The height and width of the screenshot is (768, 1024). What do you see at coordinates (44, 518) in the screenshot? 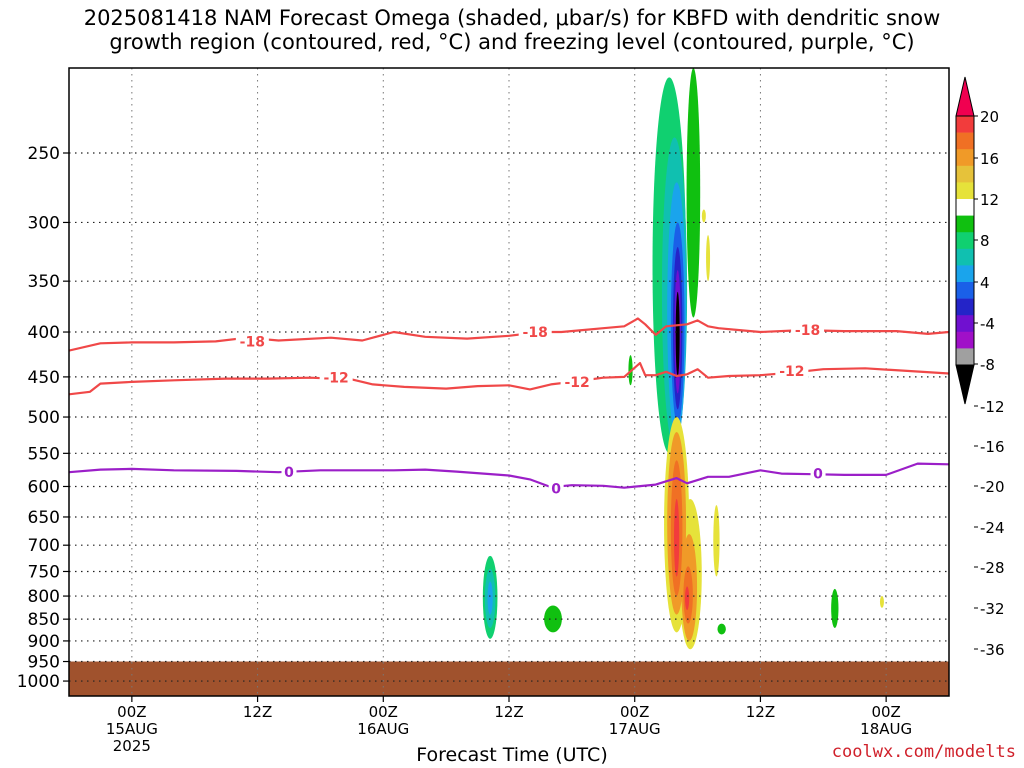
I see `y-tick-label-650: 650` at bounding box center [44, 518].